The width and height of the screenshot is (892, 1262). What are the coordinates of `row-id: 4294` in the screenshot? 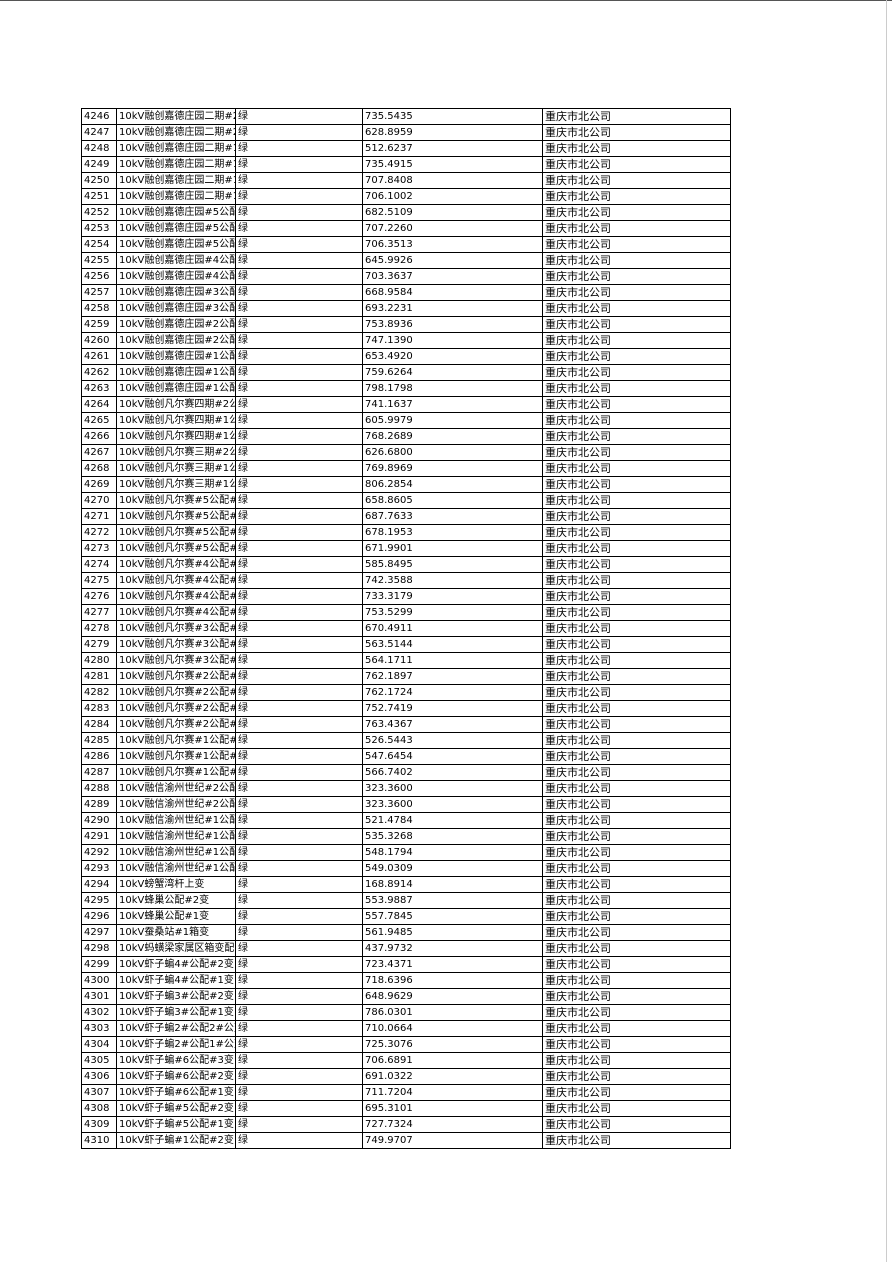 It's located at (99, 884).